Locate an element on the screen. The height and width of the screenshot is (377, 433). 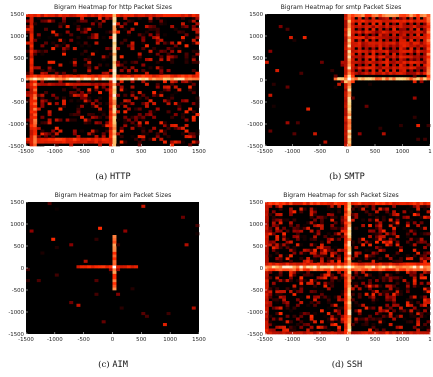
x-tick-label: 1 is located at coordinates (429, 340).